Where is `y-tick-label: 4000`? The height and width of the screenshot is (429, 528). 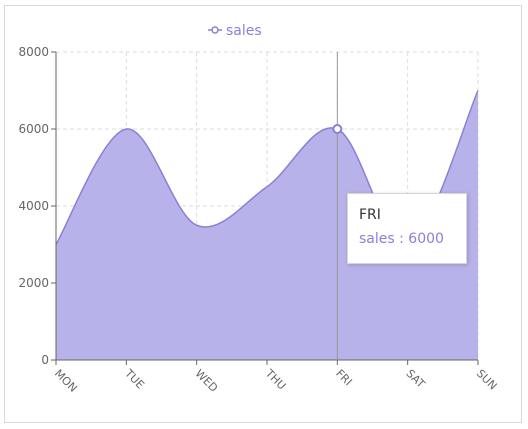
y-tick-label: 4000 is located at coordinates (33, 206).